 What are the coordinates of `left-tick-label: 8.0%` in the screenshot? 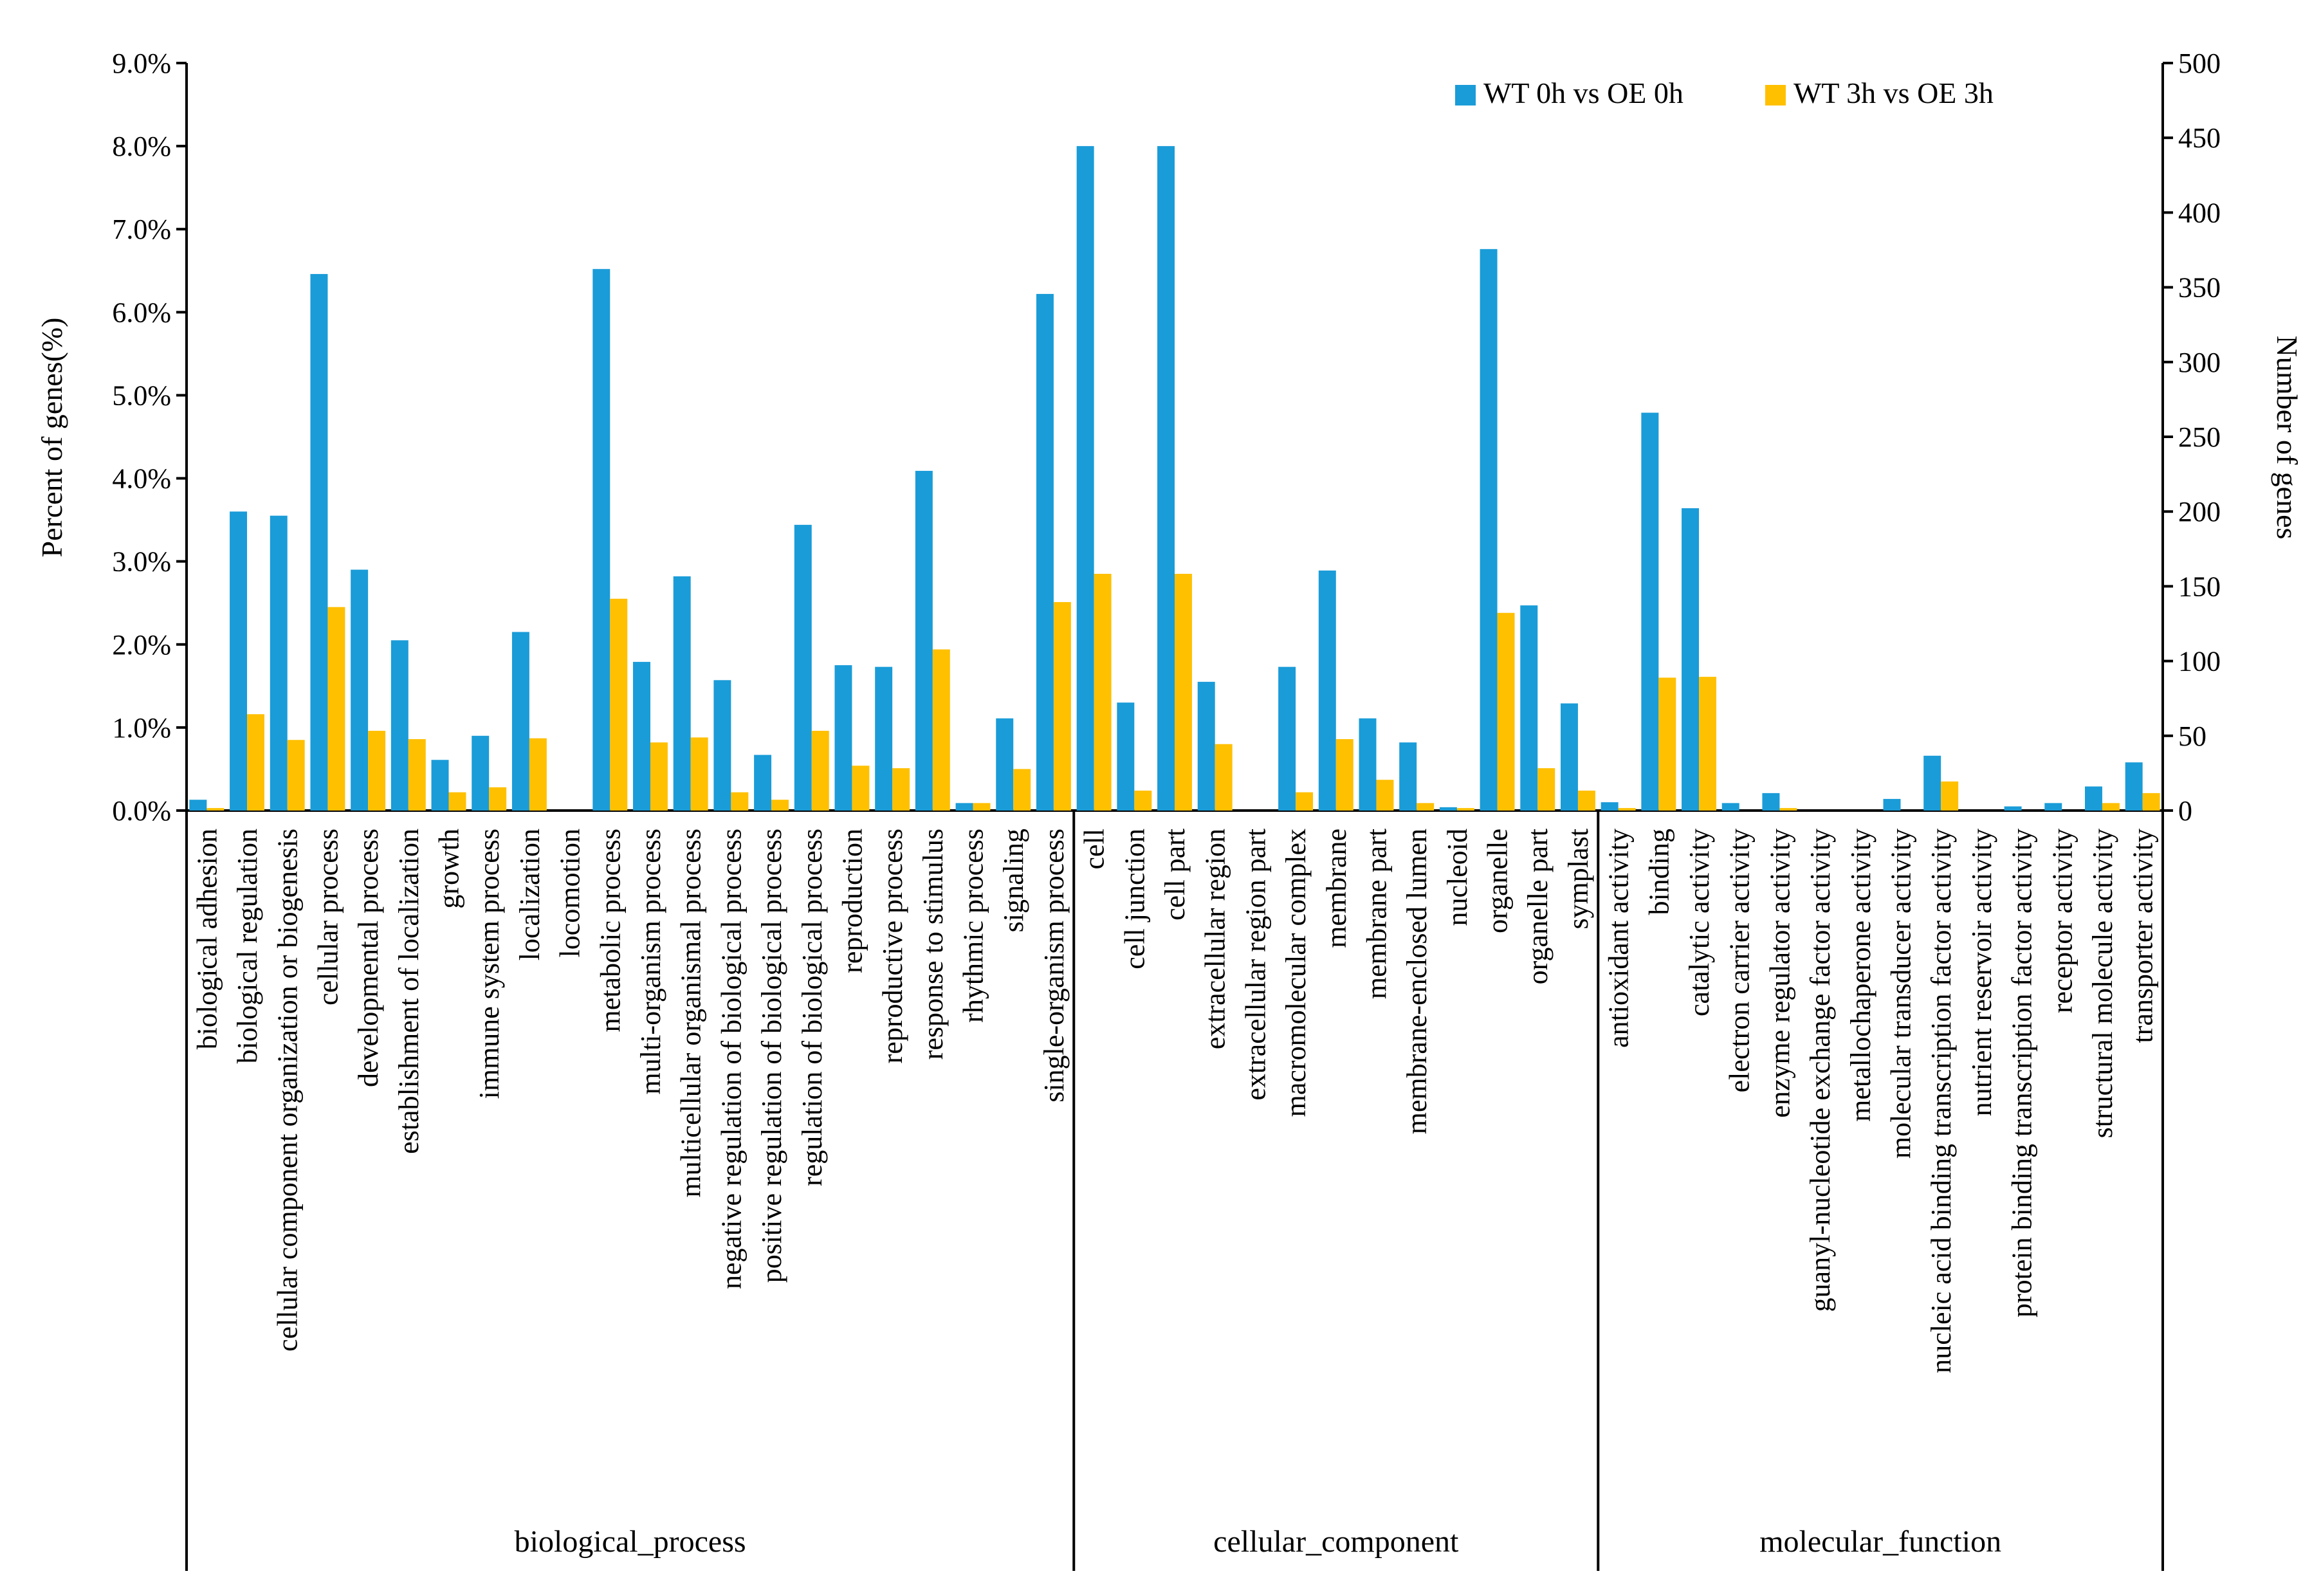 It's located at (141, 146).